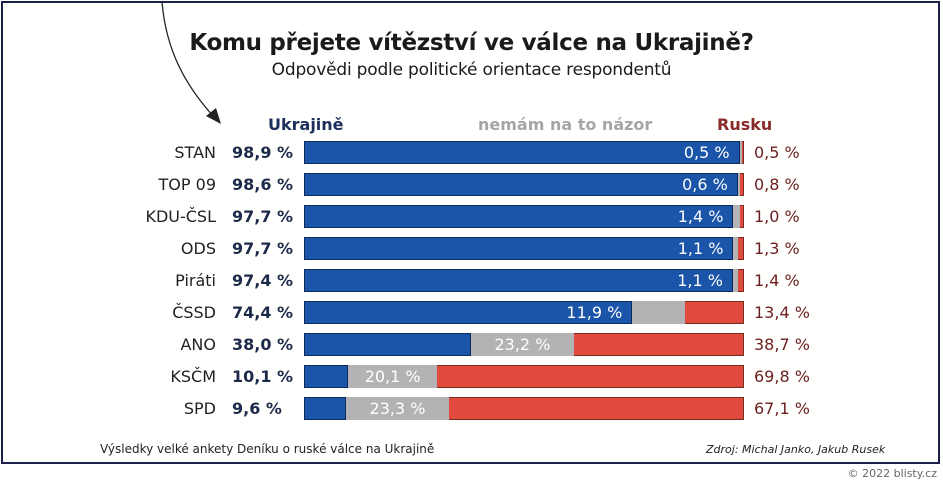 Image resolution: width=943 pixels, height=487 pixels. I want to click on stacked-bar: 0,6 %, so click(524, 184).